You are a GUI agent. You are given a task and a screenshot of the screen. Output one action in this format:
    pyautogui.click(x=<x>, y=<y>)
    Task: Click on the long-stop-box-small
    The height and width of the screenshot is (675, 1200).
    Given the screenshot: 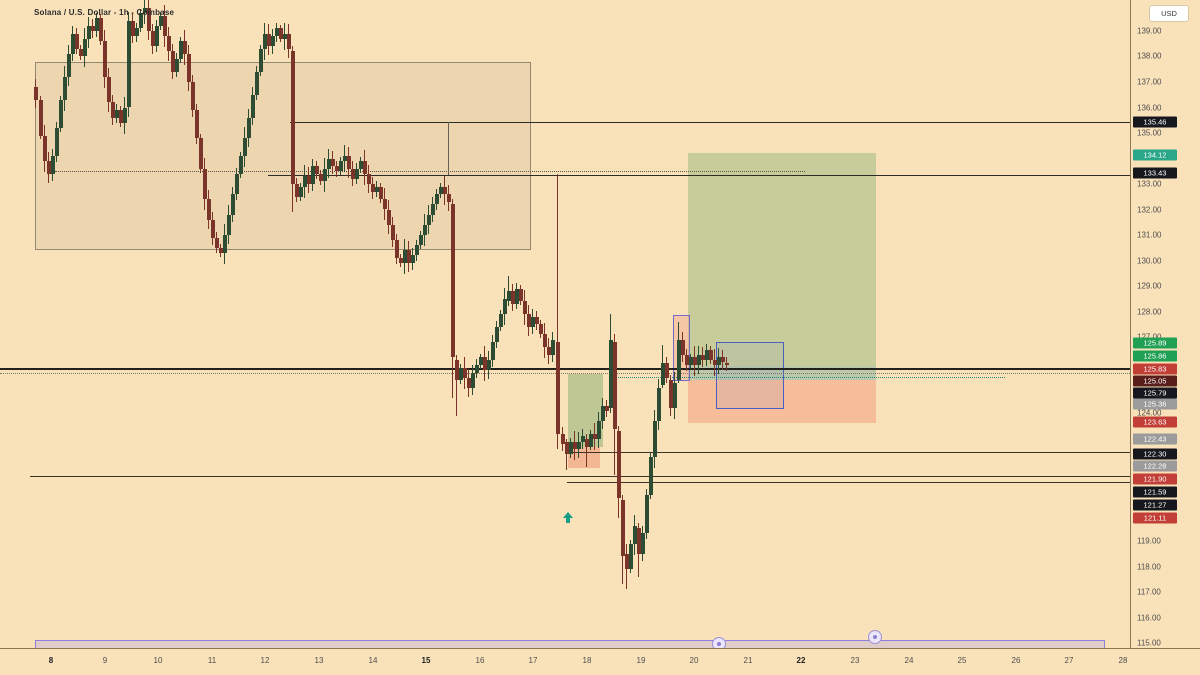 What is the action you would take?
    pyautogui.click(x=584, y=457)
    